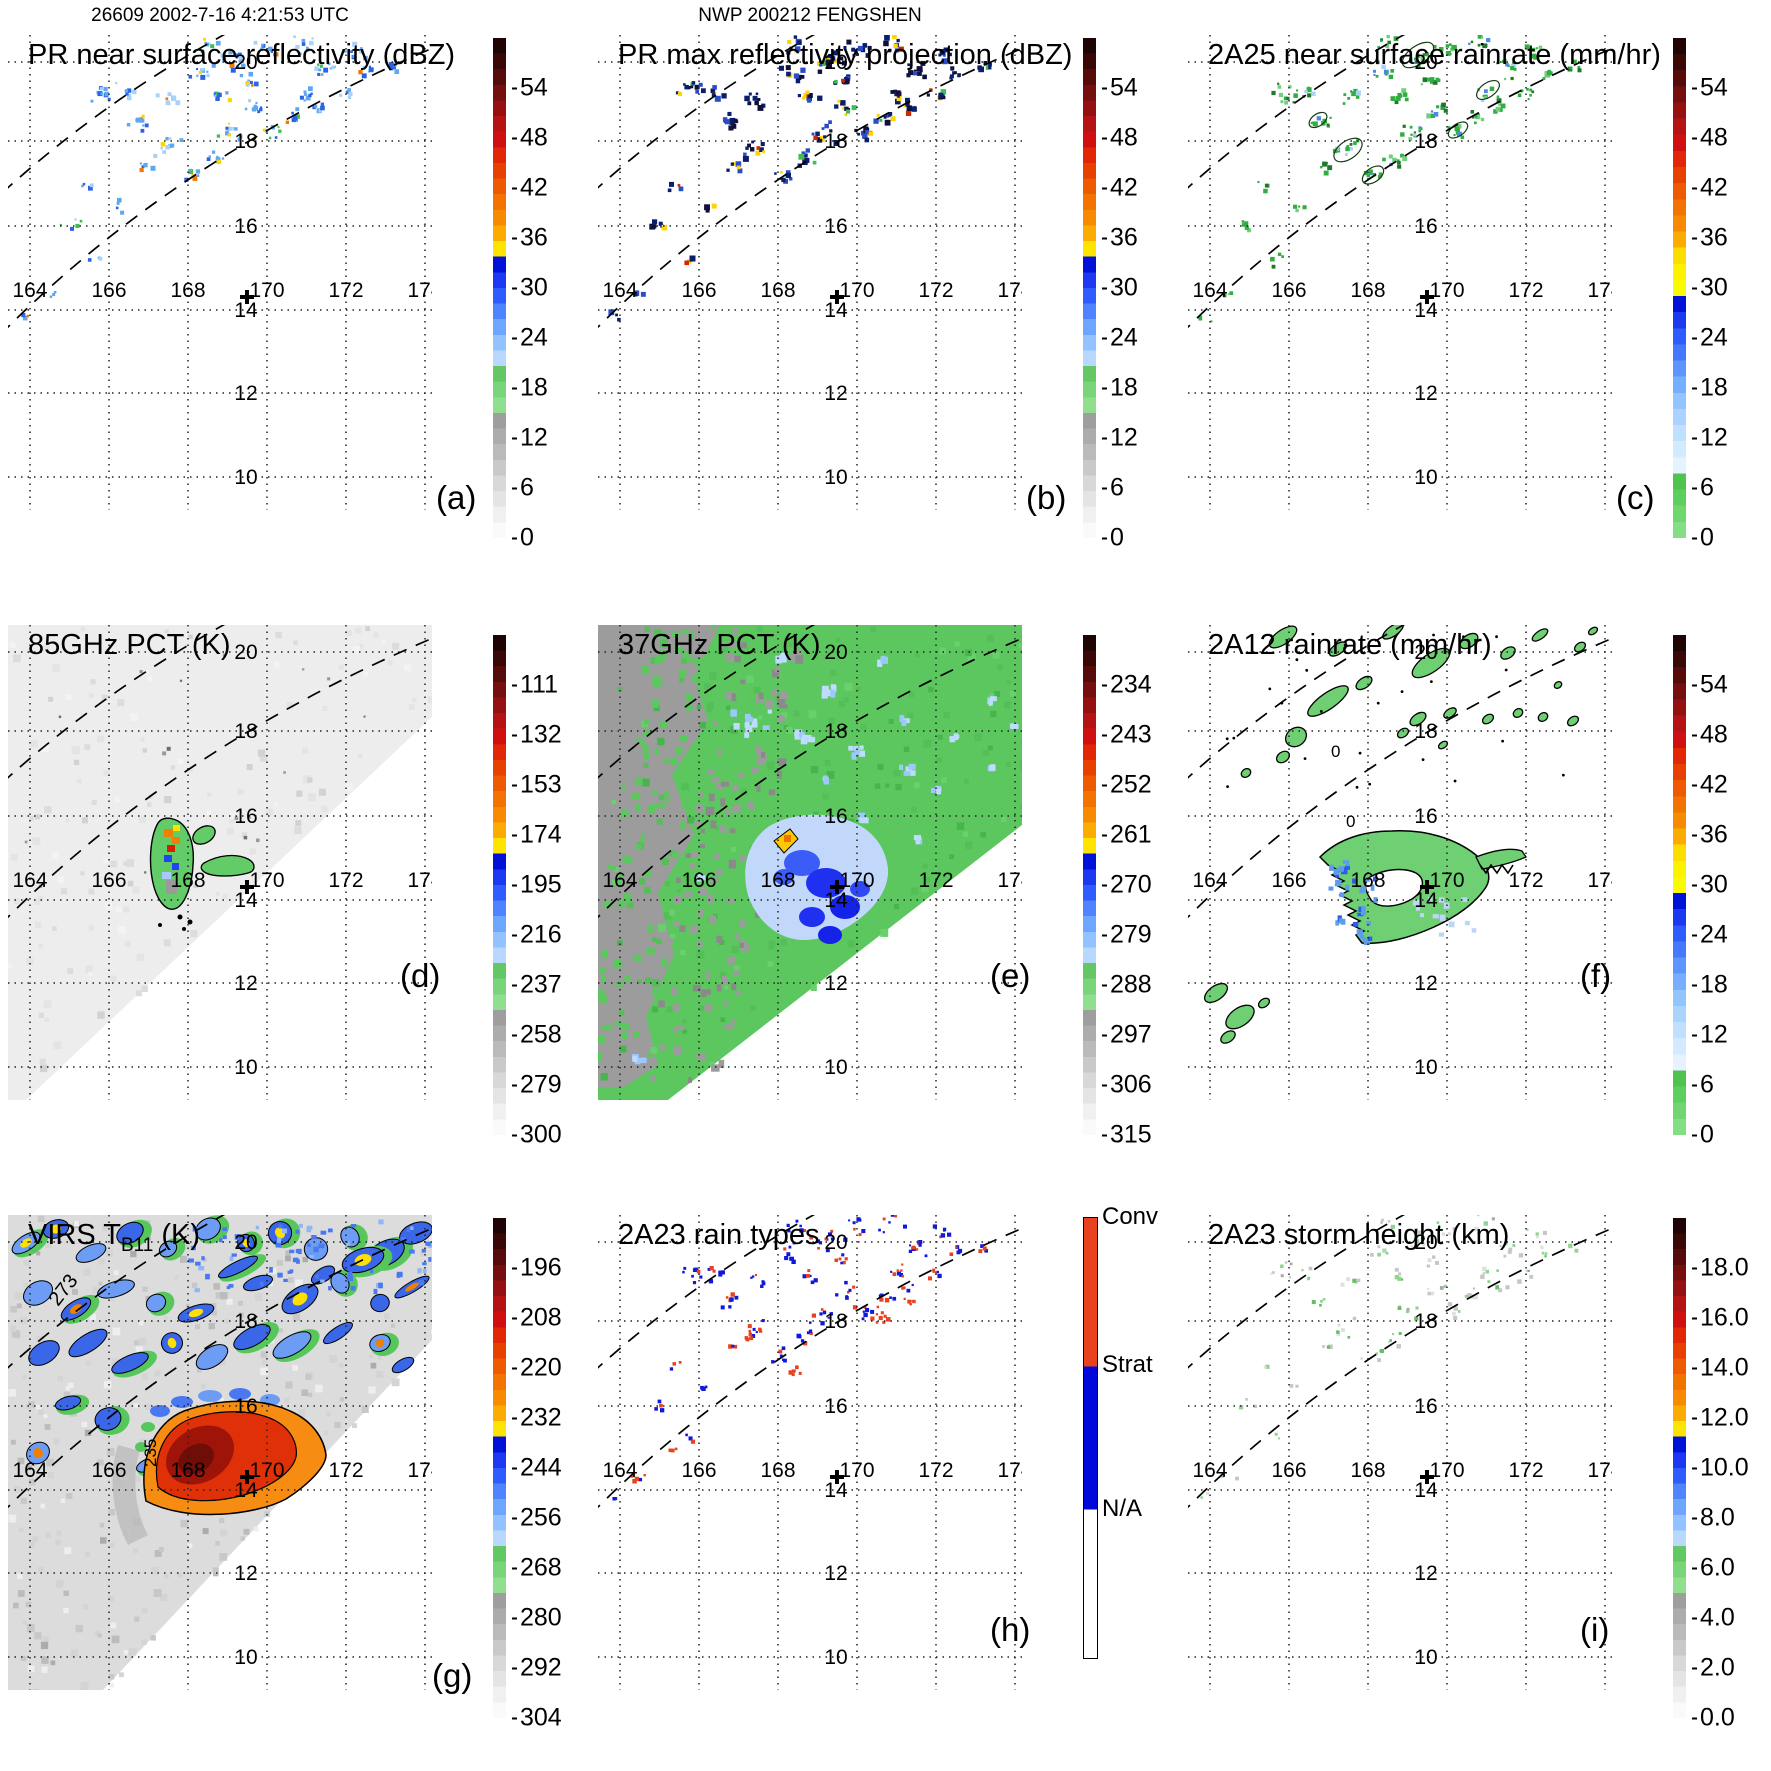  I want to click on panel-e-title: 37GHz PCT (K), so click(719, 645).